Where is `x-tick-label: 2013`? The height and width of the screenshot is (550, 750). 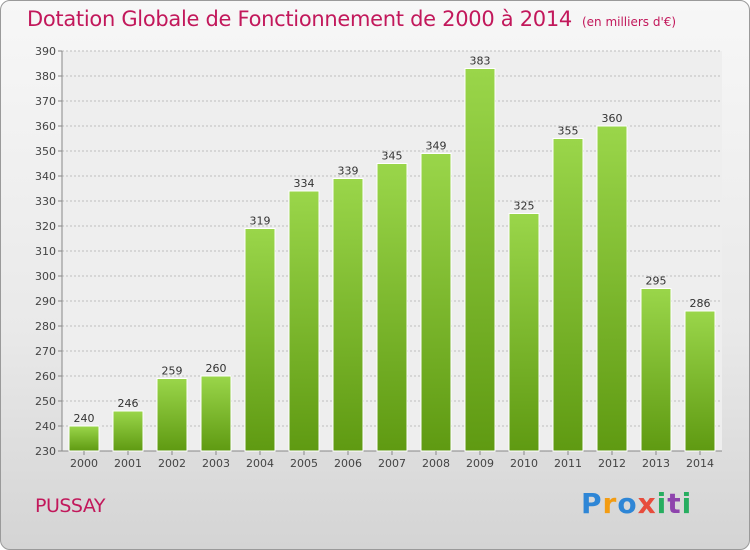 x-tick-label: 2013 is located at coordinates (656, 463).